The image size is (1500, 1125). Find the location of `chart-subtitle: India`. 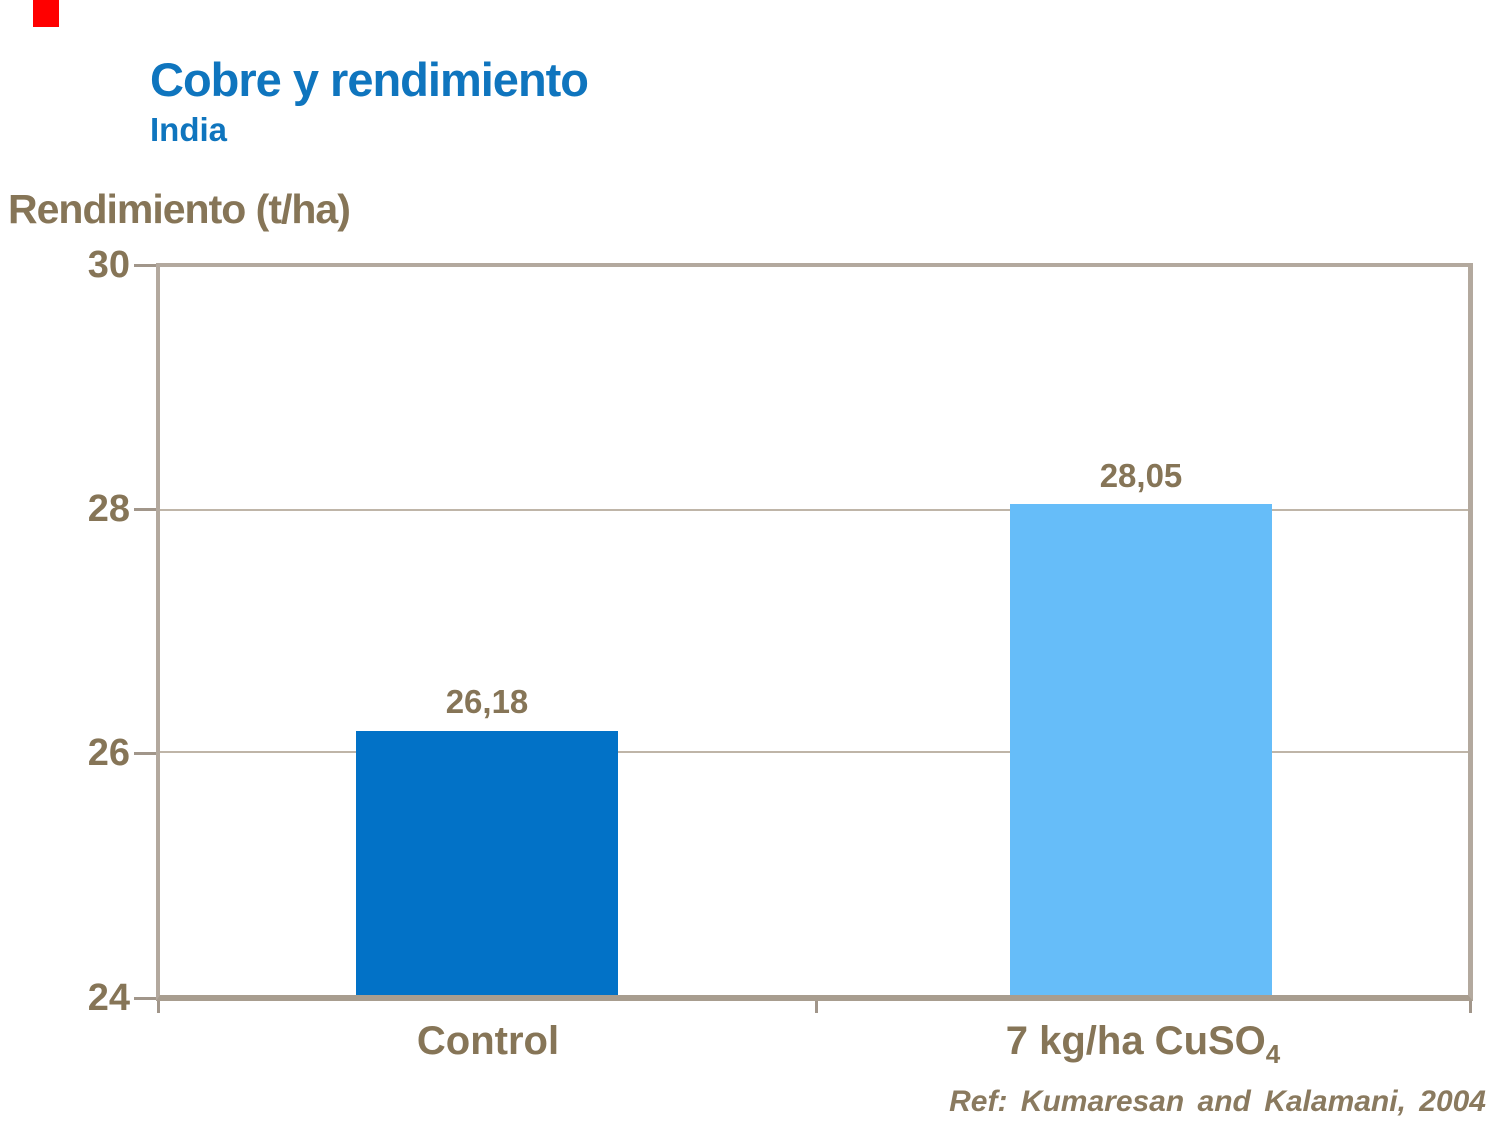

chart-subtitle: India is located at coordinates (189, 129).